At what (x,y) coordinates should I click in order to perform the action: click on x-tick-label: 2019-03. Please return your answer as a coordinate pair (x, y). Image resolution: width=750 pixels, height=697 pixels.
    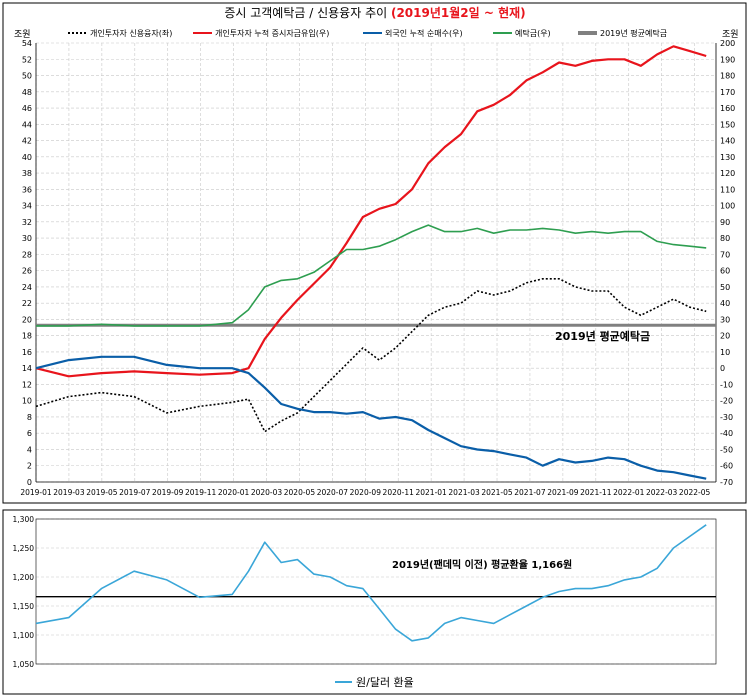
    Looking at the image, I should click on (69, 492).